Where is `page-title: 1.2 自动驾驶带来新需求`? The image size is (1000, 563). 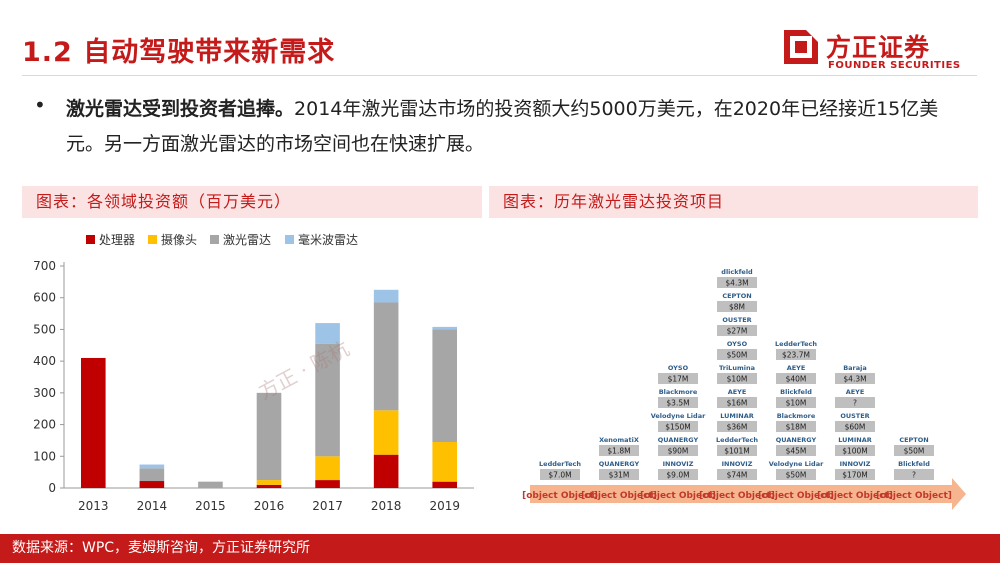 page-title: 1.2 自动驾驶带来新需求 is located at coordinates (179, 52).